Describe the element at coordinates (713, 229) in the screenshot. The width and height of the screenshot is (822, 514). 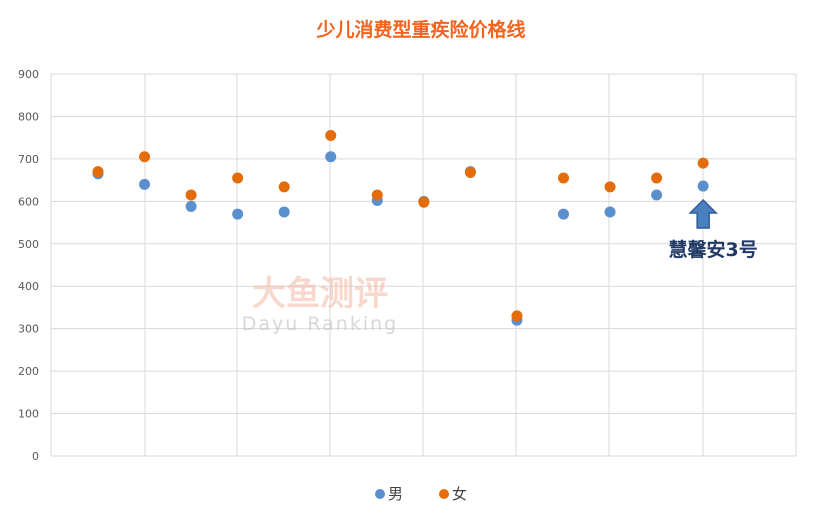
I see `annotation: 慧馨安3号` at that location.